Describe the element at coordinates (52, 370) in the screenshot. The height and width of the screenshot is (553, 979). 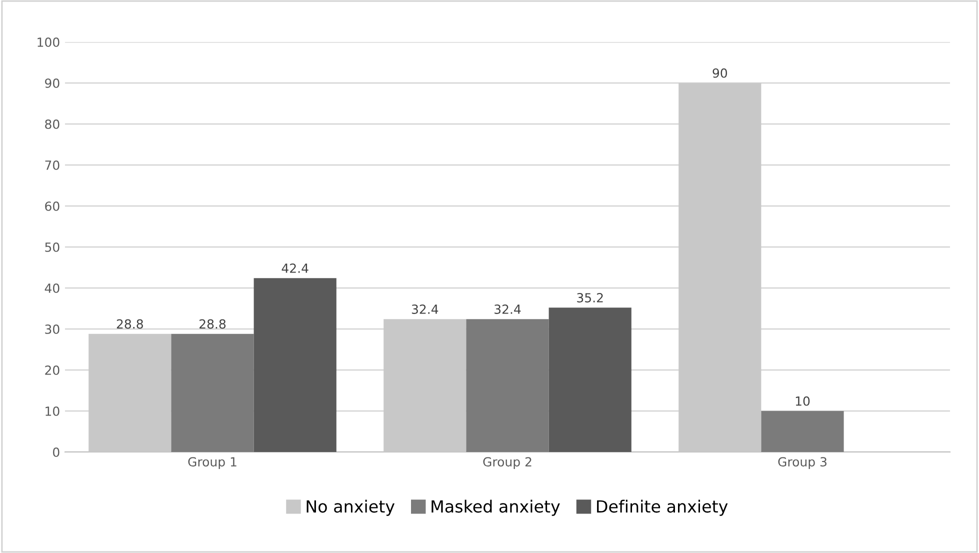
I see `y-tick-label: 20` at that location.